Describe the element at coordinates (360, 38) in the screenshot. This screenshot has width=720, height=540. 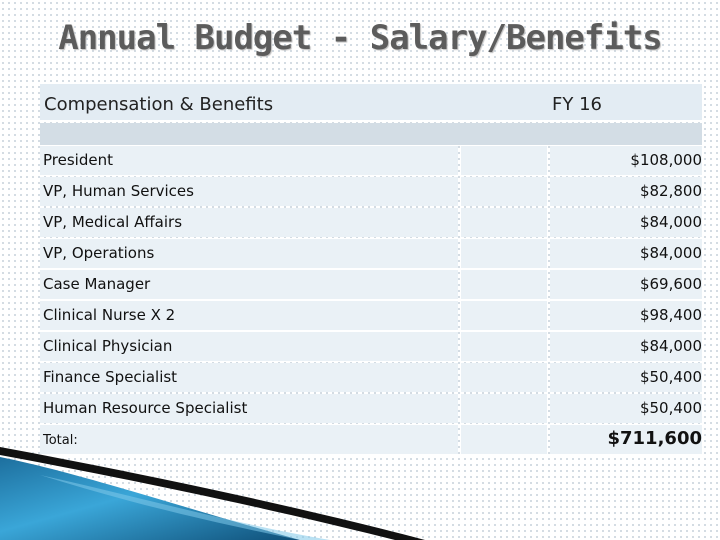
I see `slide-title: Annual Budget - Salary/Benefits` at that location.